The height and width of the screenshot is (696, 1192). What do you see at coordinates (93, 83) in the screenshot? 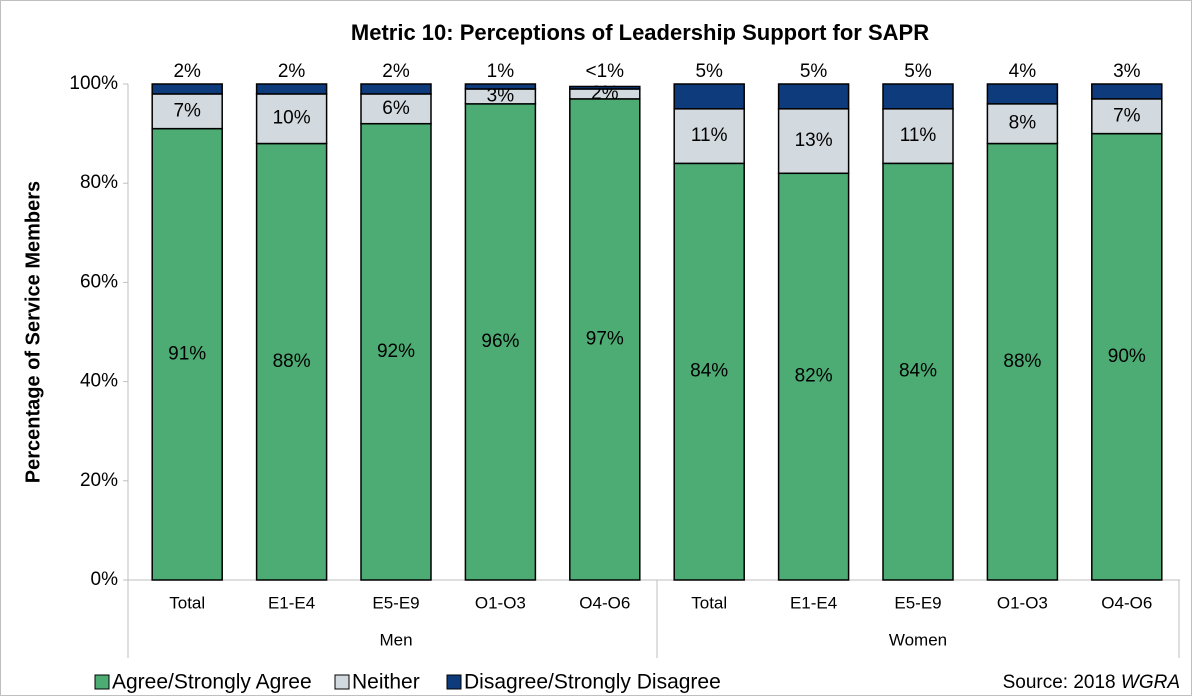
I see `y-tick-label: 100%` at bounding box center [93, 83].